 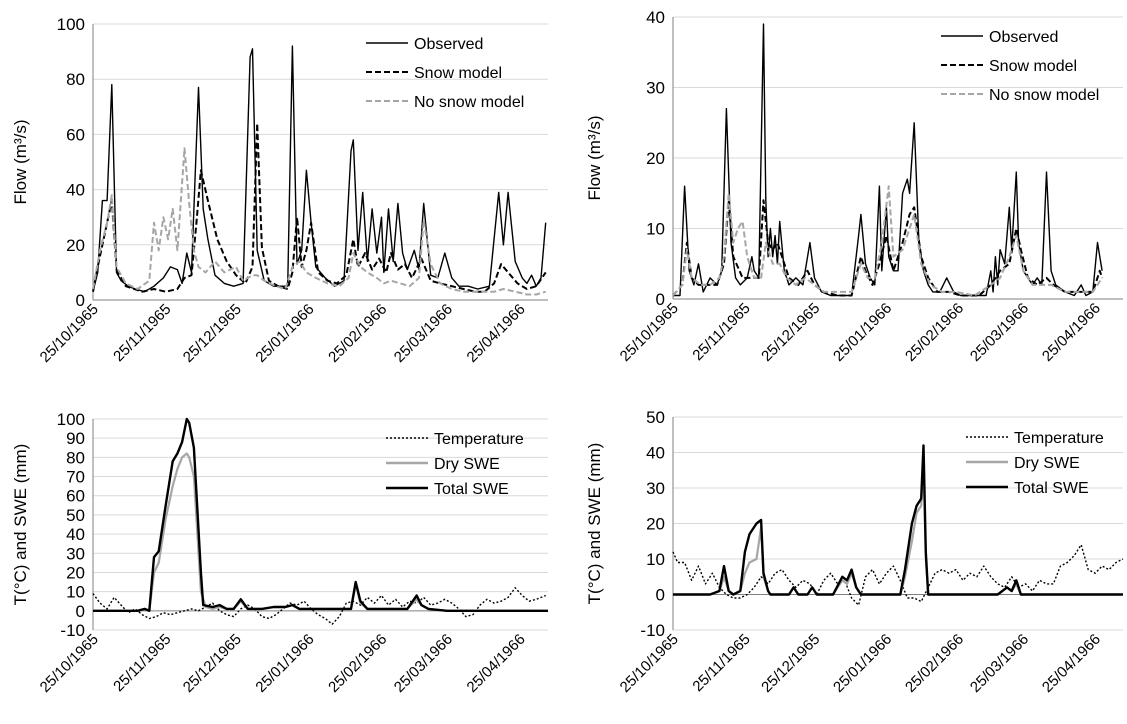 I want to click on y-tick-label: 90, so click(x=75, y=438).